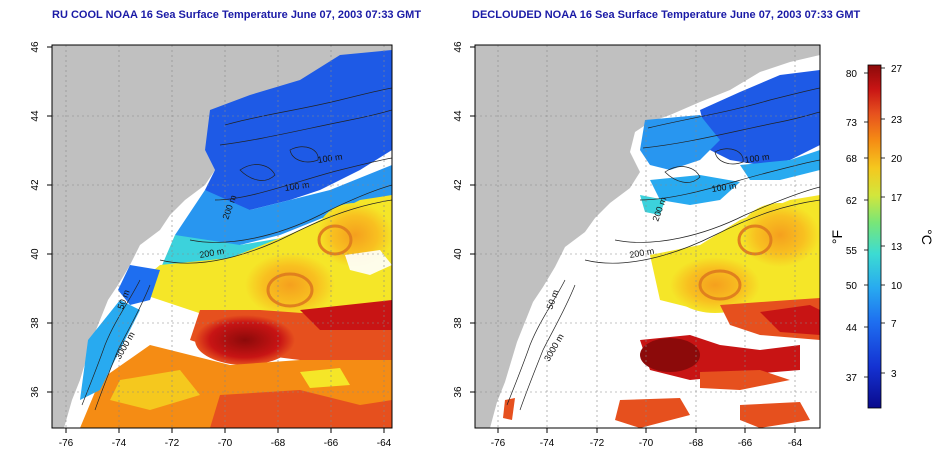 The width and height of the screenshot is (950, 475). Describe the element at coordinates (35, 323) in the screenshot. I see `left-y-tick: 38` at that location.